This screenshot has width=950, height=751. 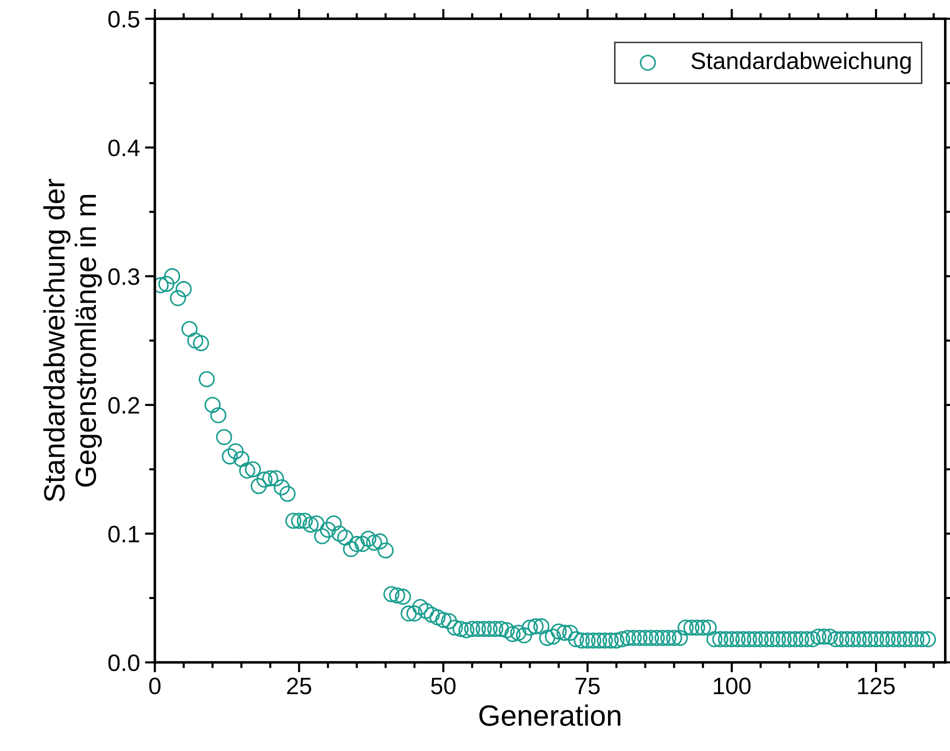 I want to click on x-tick-label: 125, so click(x=876, y=686).